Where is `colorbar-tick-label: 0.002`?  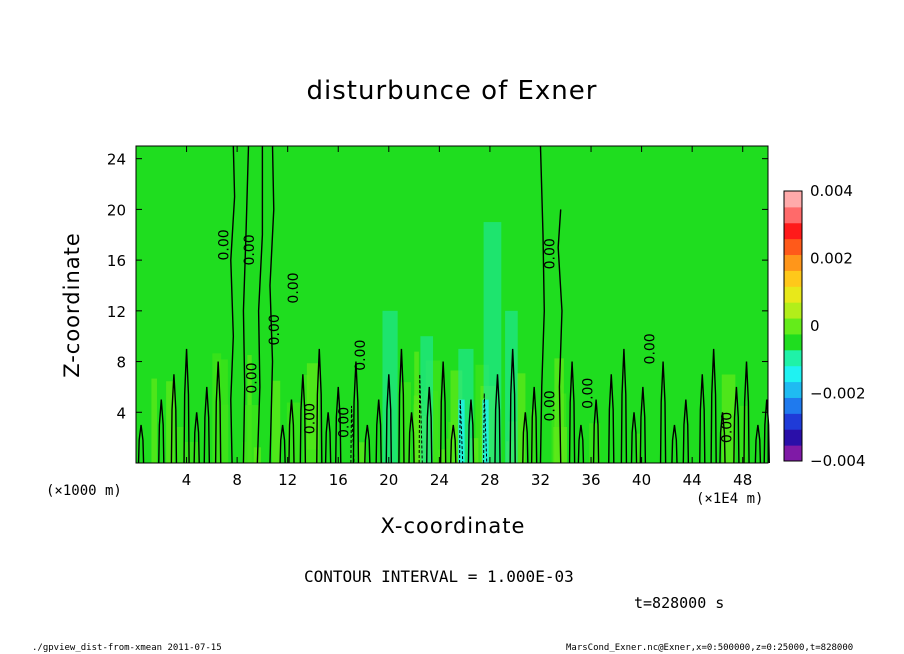 colorbar-tick-label: 0.002 is located at coordinates (831, 259).